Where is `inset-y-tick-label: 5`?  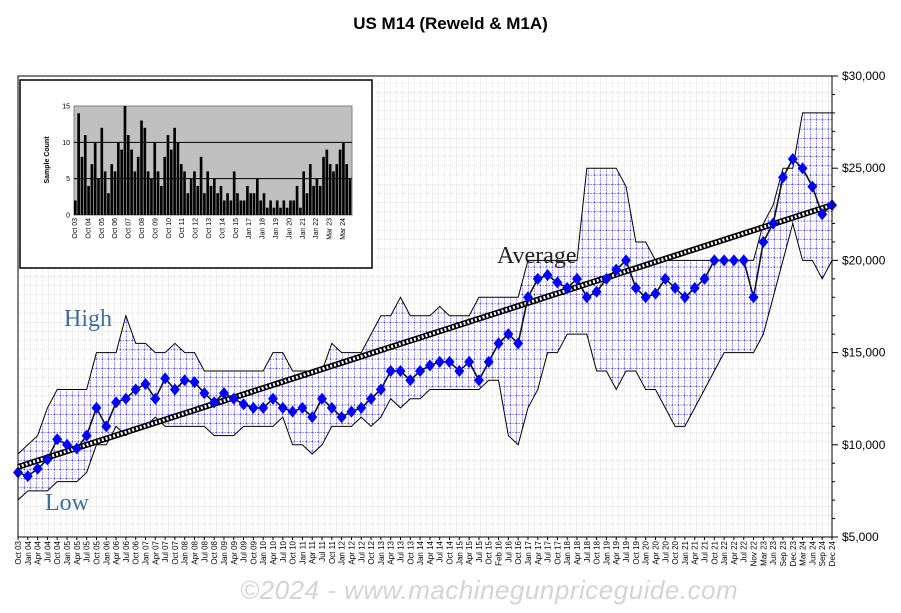
inset-y-tick-label: 5 is located at coordinates (68, 179).